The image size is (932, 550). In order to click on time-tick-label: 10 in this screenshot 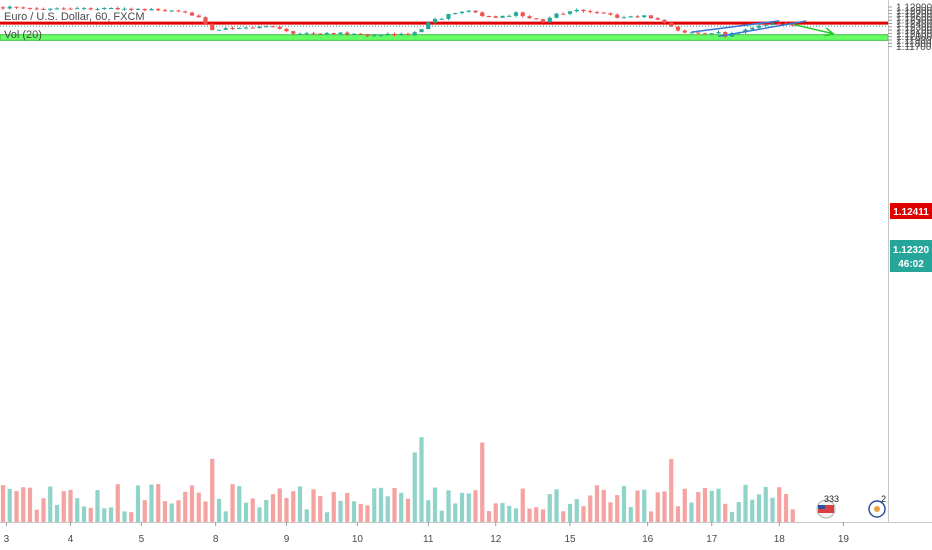, I will do `click(358, 539)`.